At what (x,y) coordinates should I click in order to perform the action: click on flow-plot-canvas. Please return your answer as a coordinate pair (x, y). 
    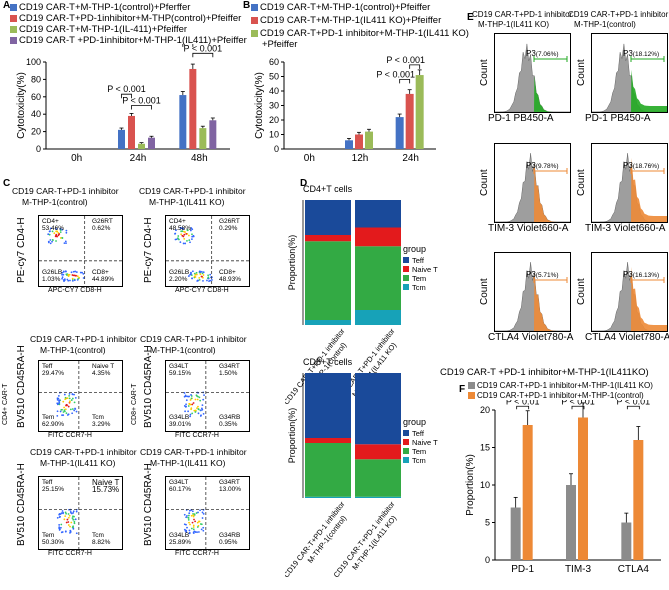
    Looking at the image, I should click on (80, 396).